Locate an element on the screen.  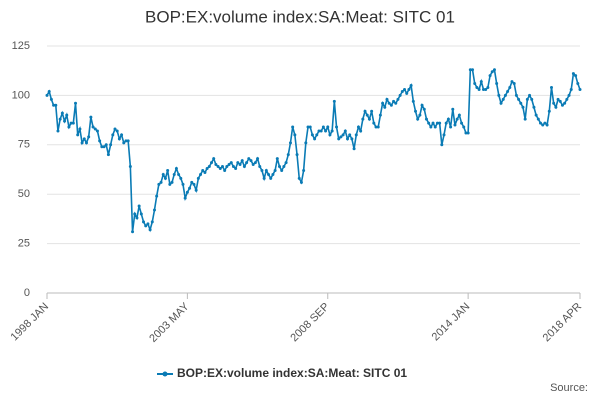
x-tick-label: 2003 MAY is located at coordinates (169, 322).